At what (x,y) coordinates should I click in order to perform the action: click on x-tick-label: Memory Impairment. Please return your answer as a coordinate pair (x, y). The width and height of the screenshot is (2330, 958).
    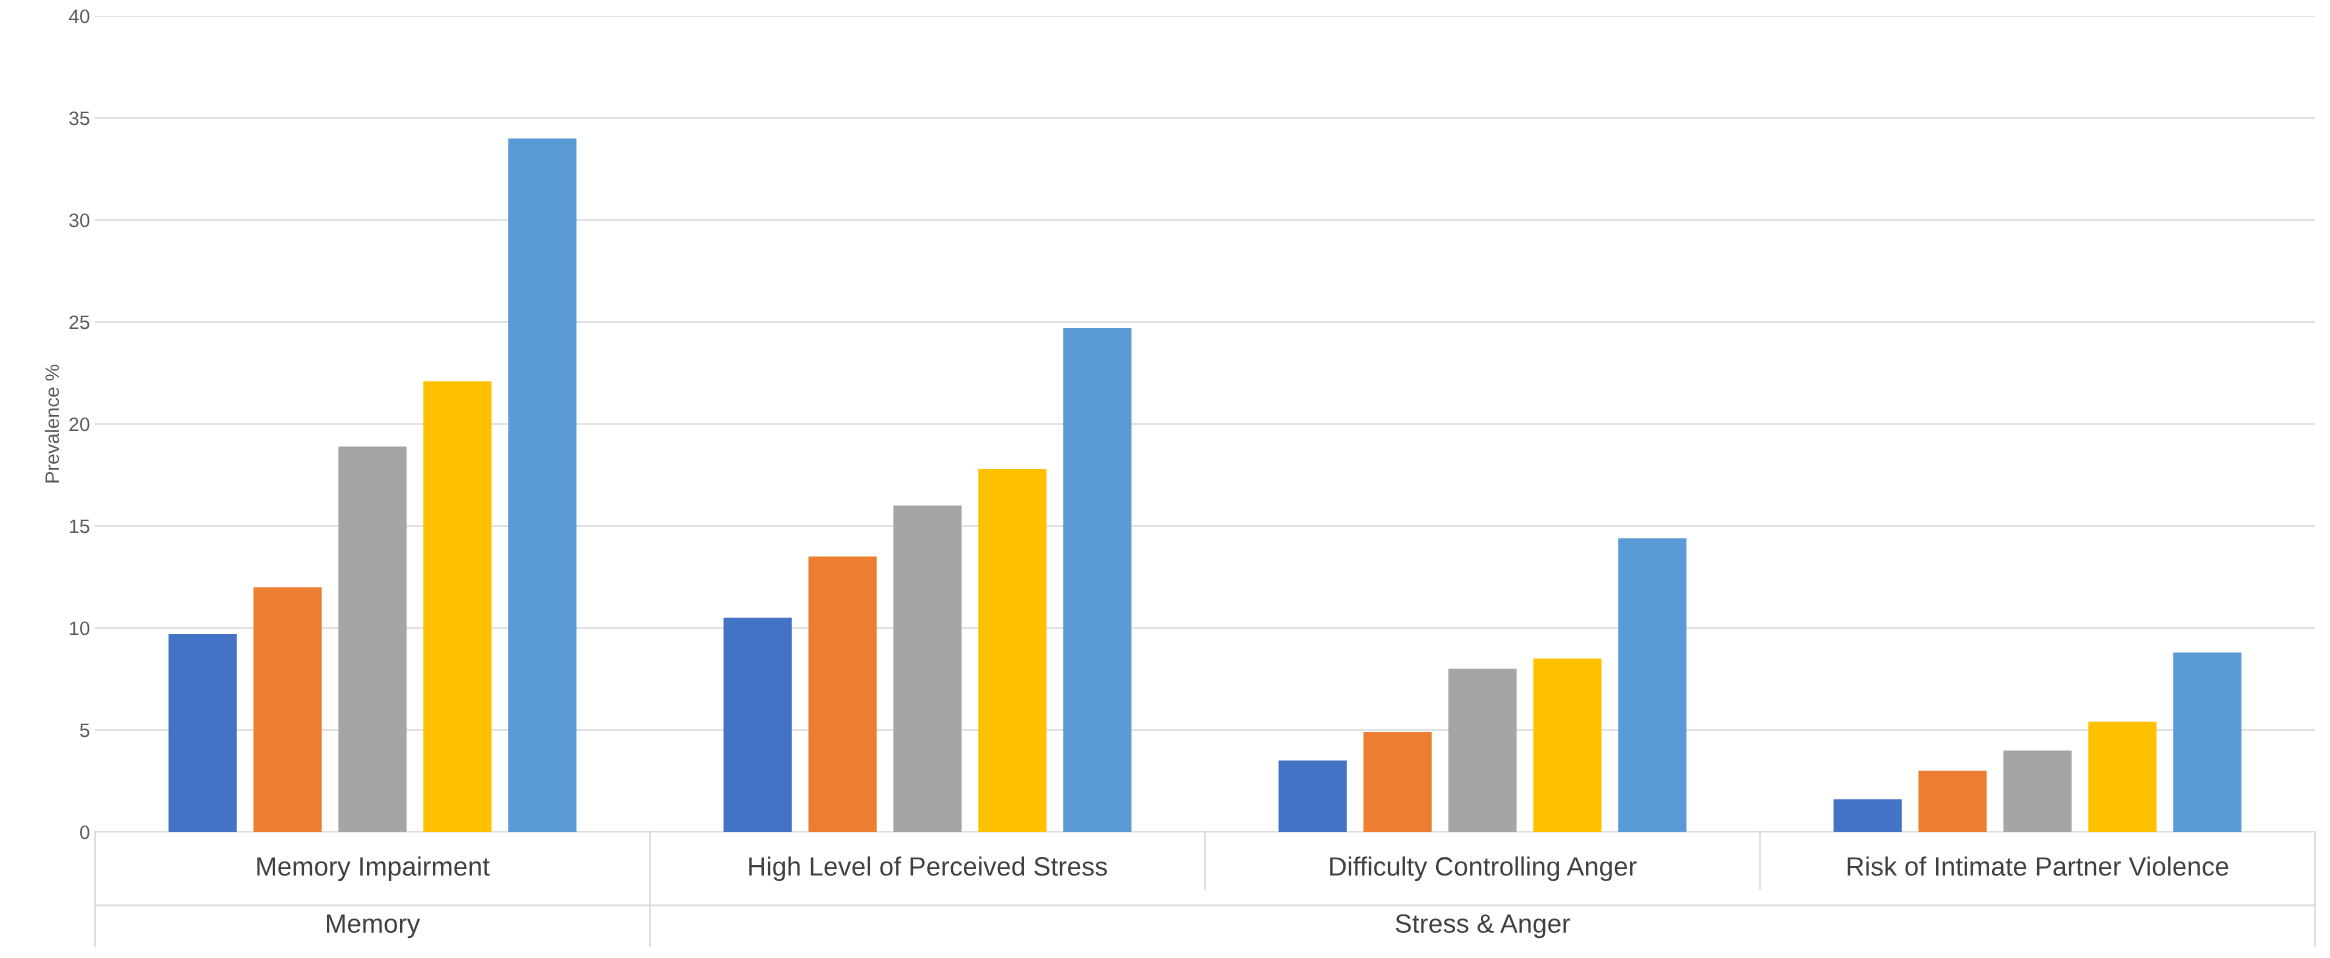
    Looking at the image, I should click on (373, 869).